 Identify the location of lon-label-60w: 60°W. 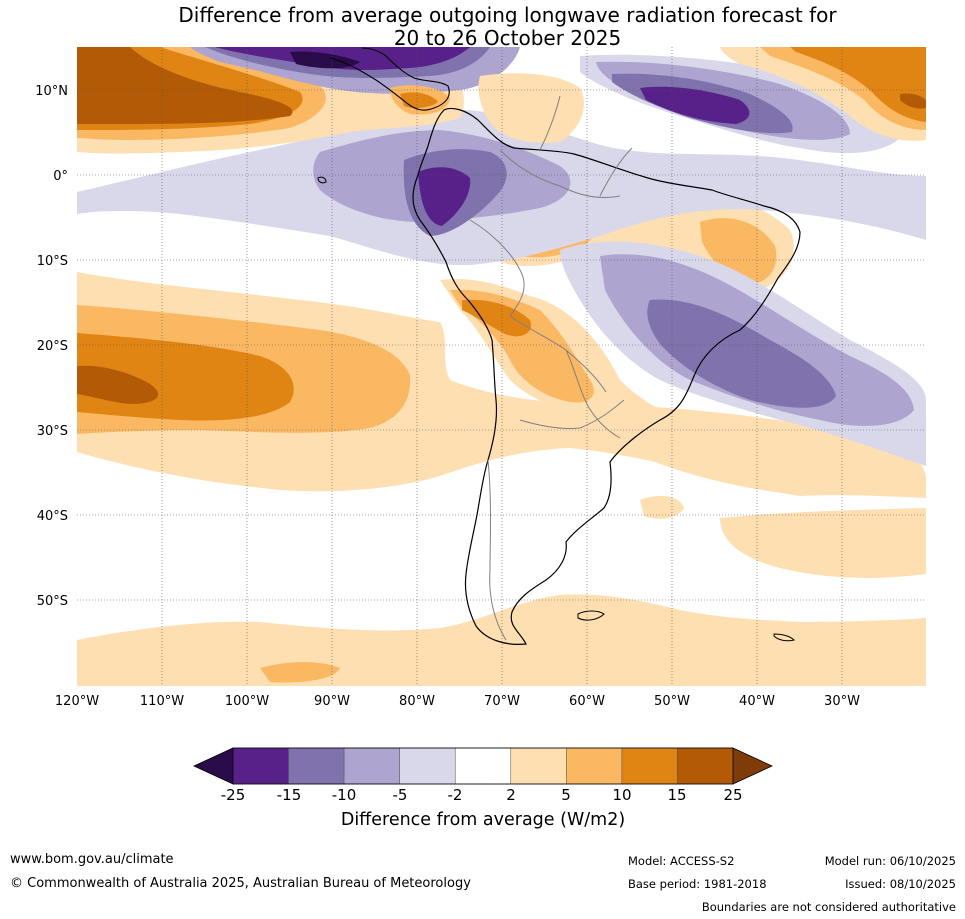
(587, 701).